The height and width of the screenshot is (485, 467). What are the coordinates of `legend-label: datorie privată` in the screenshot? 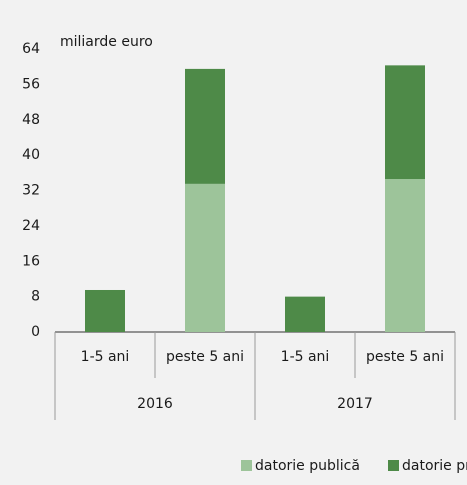 It's located at (434, 466).